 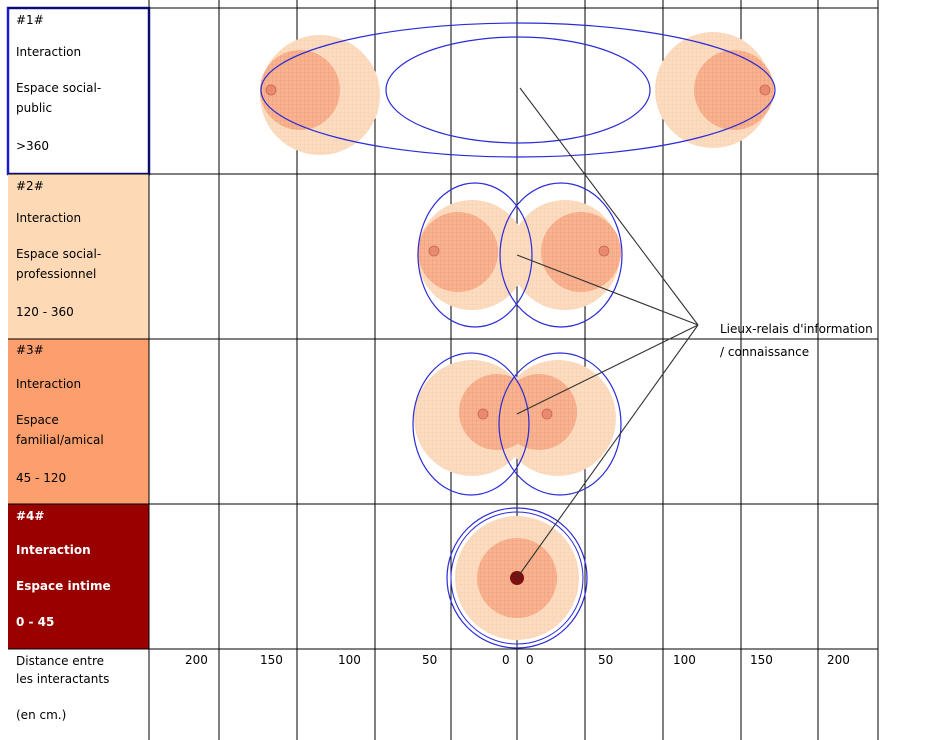 I want to click on zone-2-interaction: Interaction, so click(x=48, y=218).